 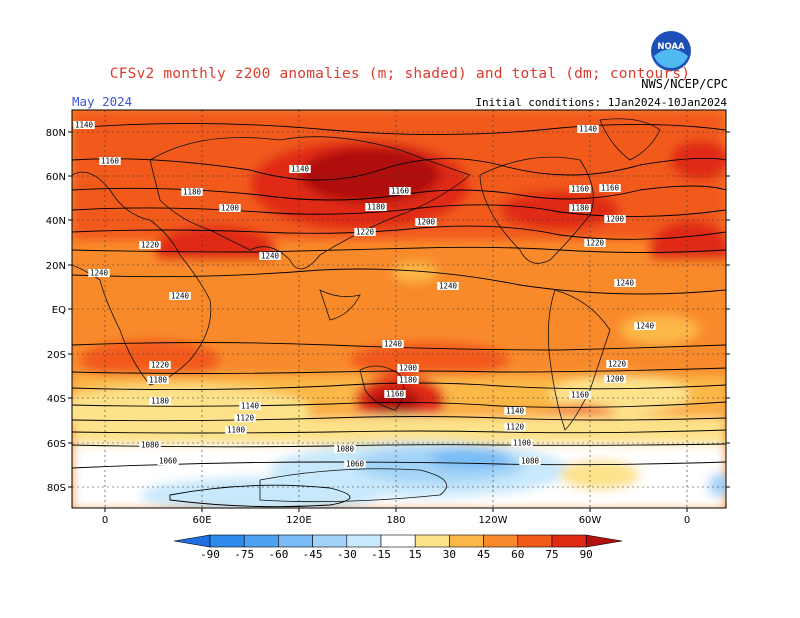 What do you see at coordinates (381, 554) in the screenshot?
I see `colorbar-label: -15` at bounding box center [381, 554].